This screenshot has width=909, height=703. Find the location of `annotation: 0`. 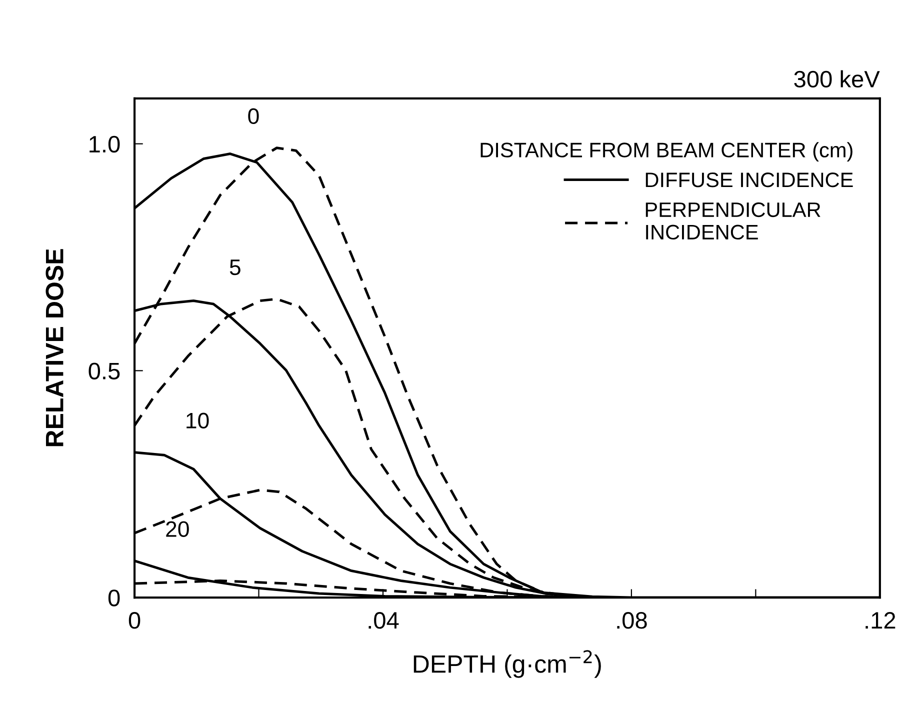

annotation: 0 is located at coordinates (253, 116).